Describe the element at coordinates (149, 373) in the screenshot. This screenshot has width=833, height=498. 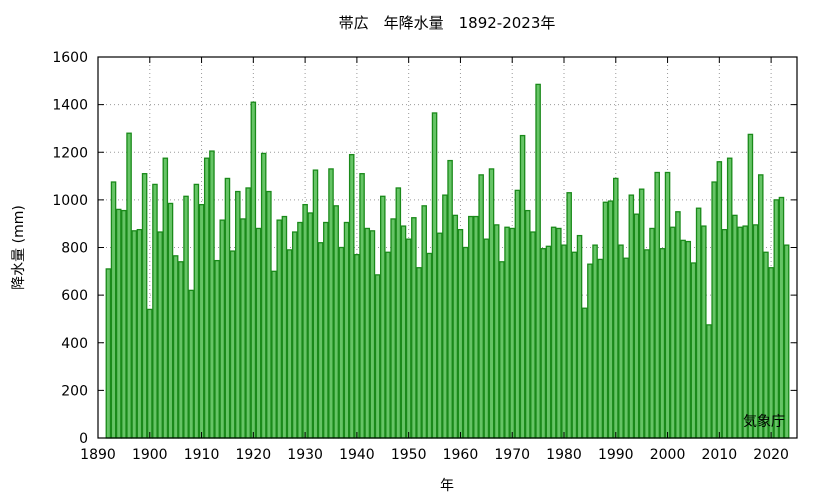
I see `bar-1900` at that location.